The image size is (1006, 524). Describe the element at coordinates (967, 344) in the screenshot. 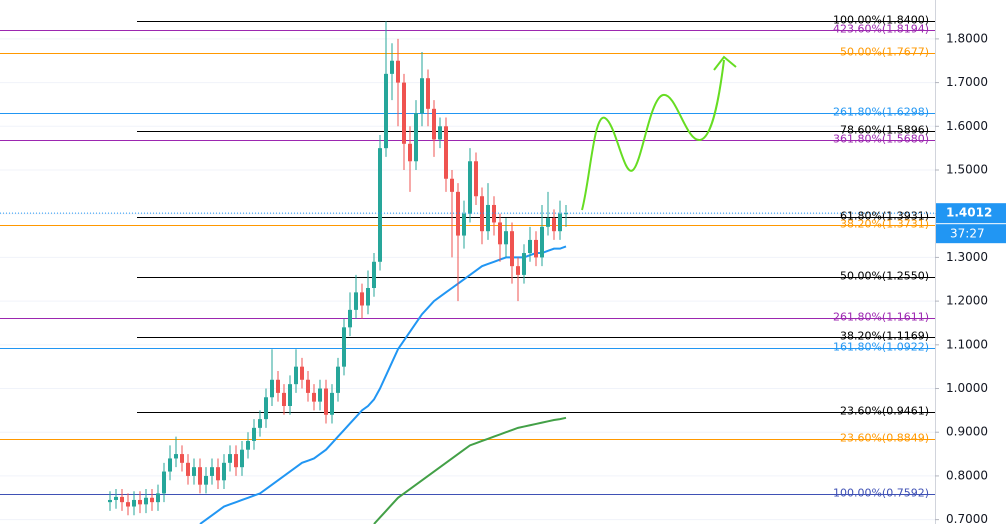

I see `y-tick-label: 1.1000` at that location.